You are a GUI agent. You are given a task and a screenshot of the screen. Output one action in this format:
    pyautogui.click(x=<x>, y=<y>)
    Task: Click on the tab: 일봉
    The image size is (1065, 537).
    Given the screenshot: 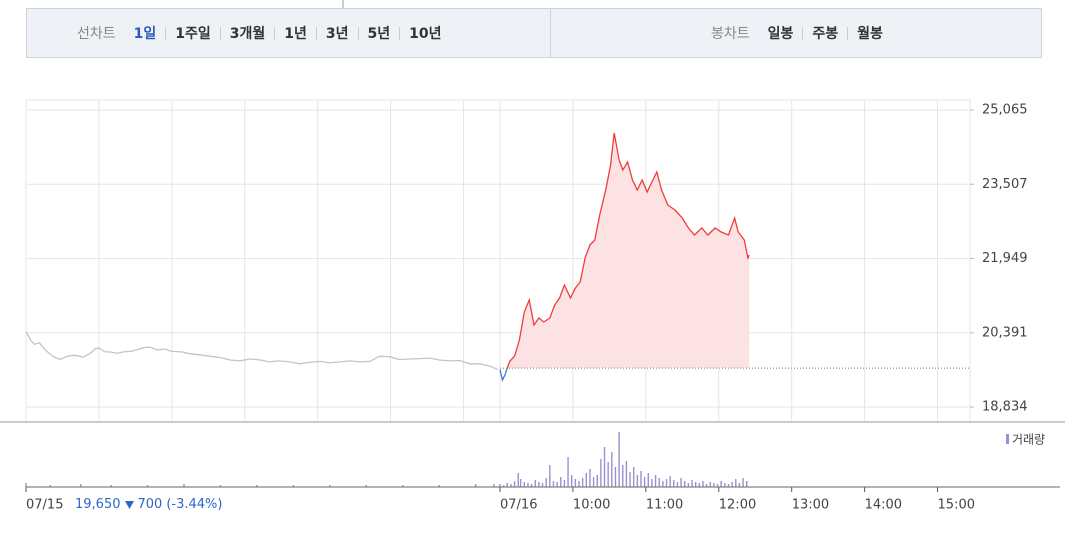 What is the action you would take?
    pyautogui.click(x=780, y=34)
    